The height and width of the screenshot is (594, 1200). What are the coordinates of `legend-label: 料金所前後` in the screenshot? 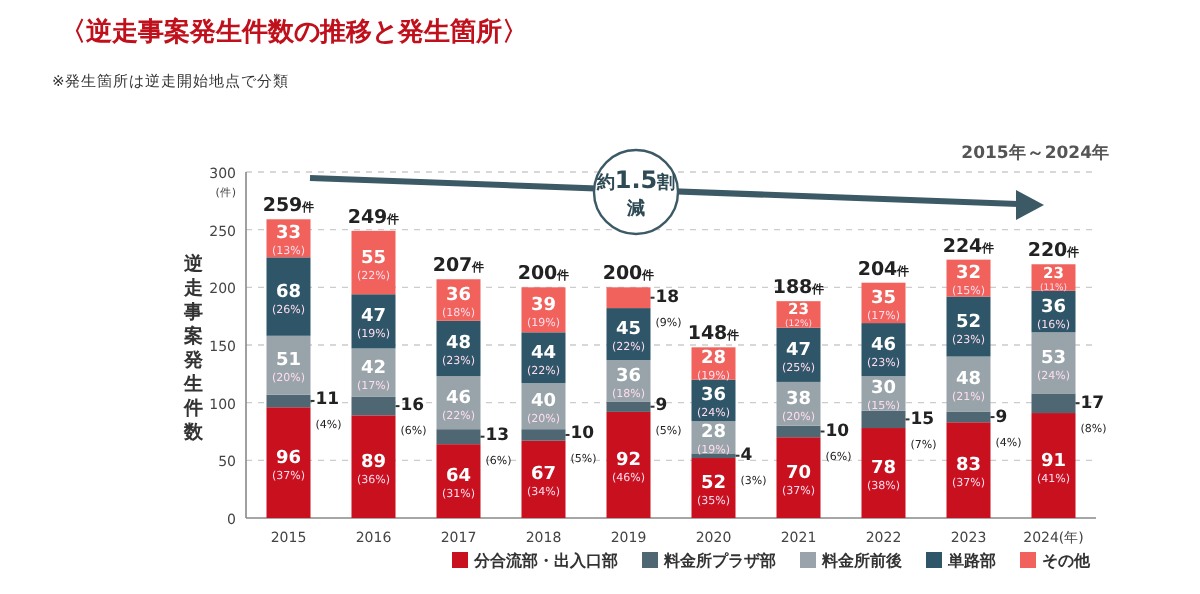 It's located at (862, 561).